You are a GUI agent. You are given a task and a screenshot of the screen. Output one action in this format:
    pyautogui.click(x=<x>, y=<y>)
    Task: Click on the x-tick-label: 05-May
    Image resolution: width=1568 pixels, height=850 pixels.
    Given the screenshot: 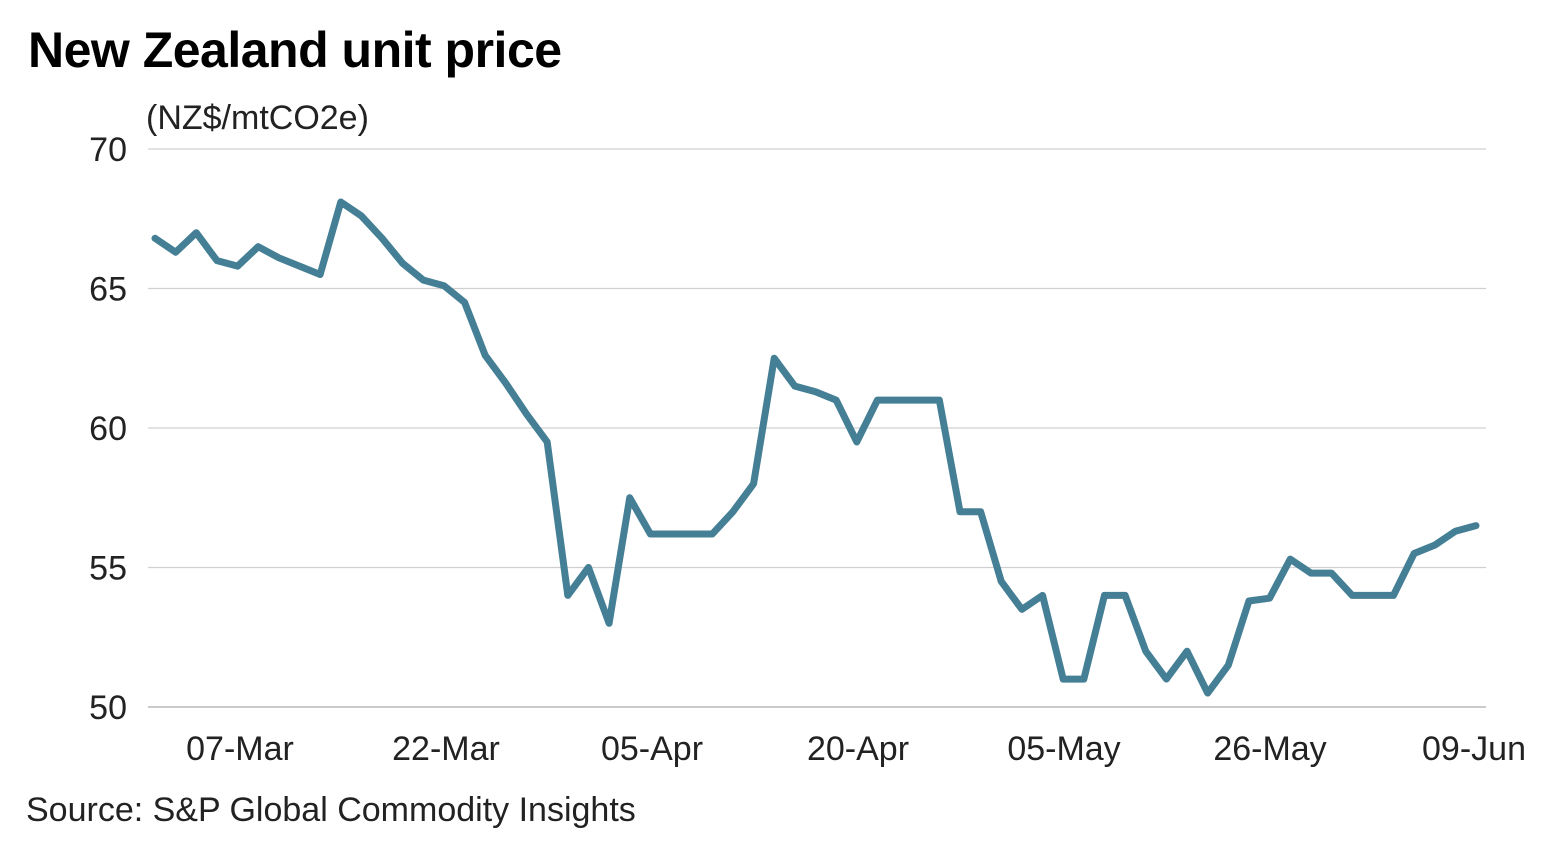 What is the action you would take?
    pyautogui.click(x=1063, y=749)
    